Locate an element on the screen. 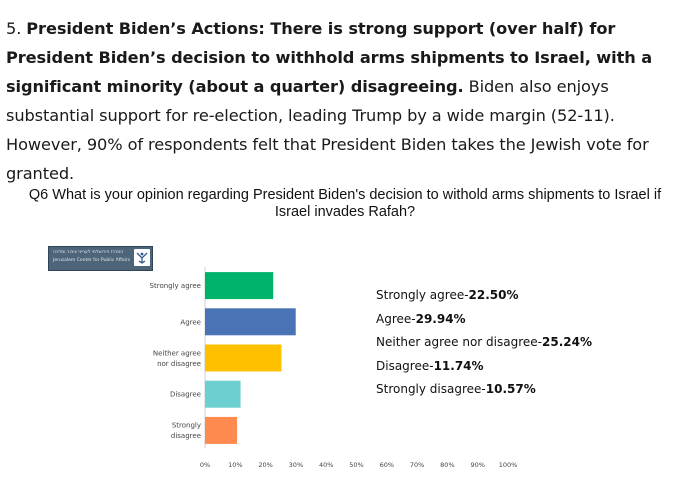 This screenshot has height=503, width=692. x-tick-label: 60% is located at coordinates (387, 465).